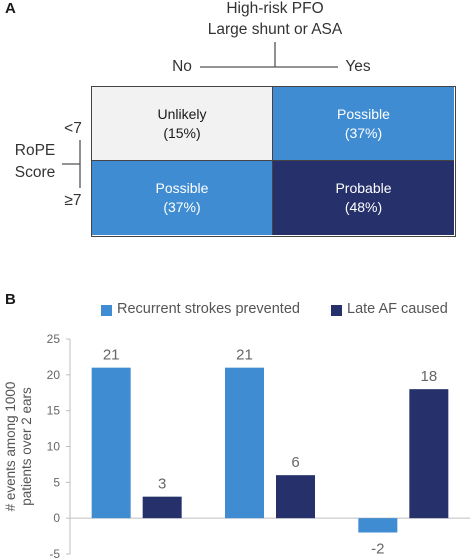 This screenshot has width=474, height=558. Describe the element at coordinates (54, 375) in the screenshot. I see `y-tick-label: 20` at that location.